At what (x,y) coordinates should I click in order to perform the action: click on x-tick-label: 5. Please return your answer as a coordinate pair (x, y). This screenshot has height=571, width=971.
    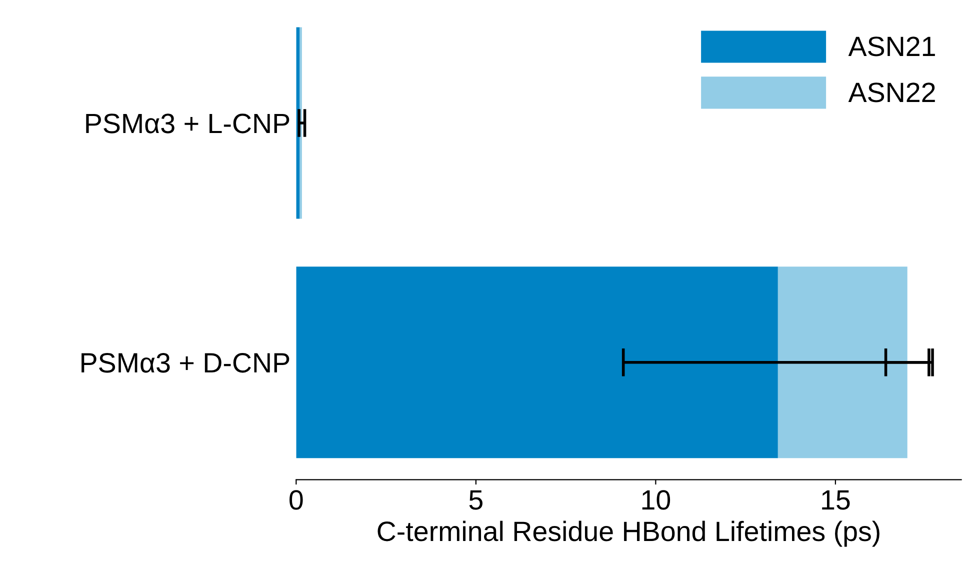
    Looking at the image, I should click on (475, 500).